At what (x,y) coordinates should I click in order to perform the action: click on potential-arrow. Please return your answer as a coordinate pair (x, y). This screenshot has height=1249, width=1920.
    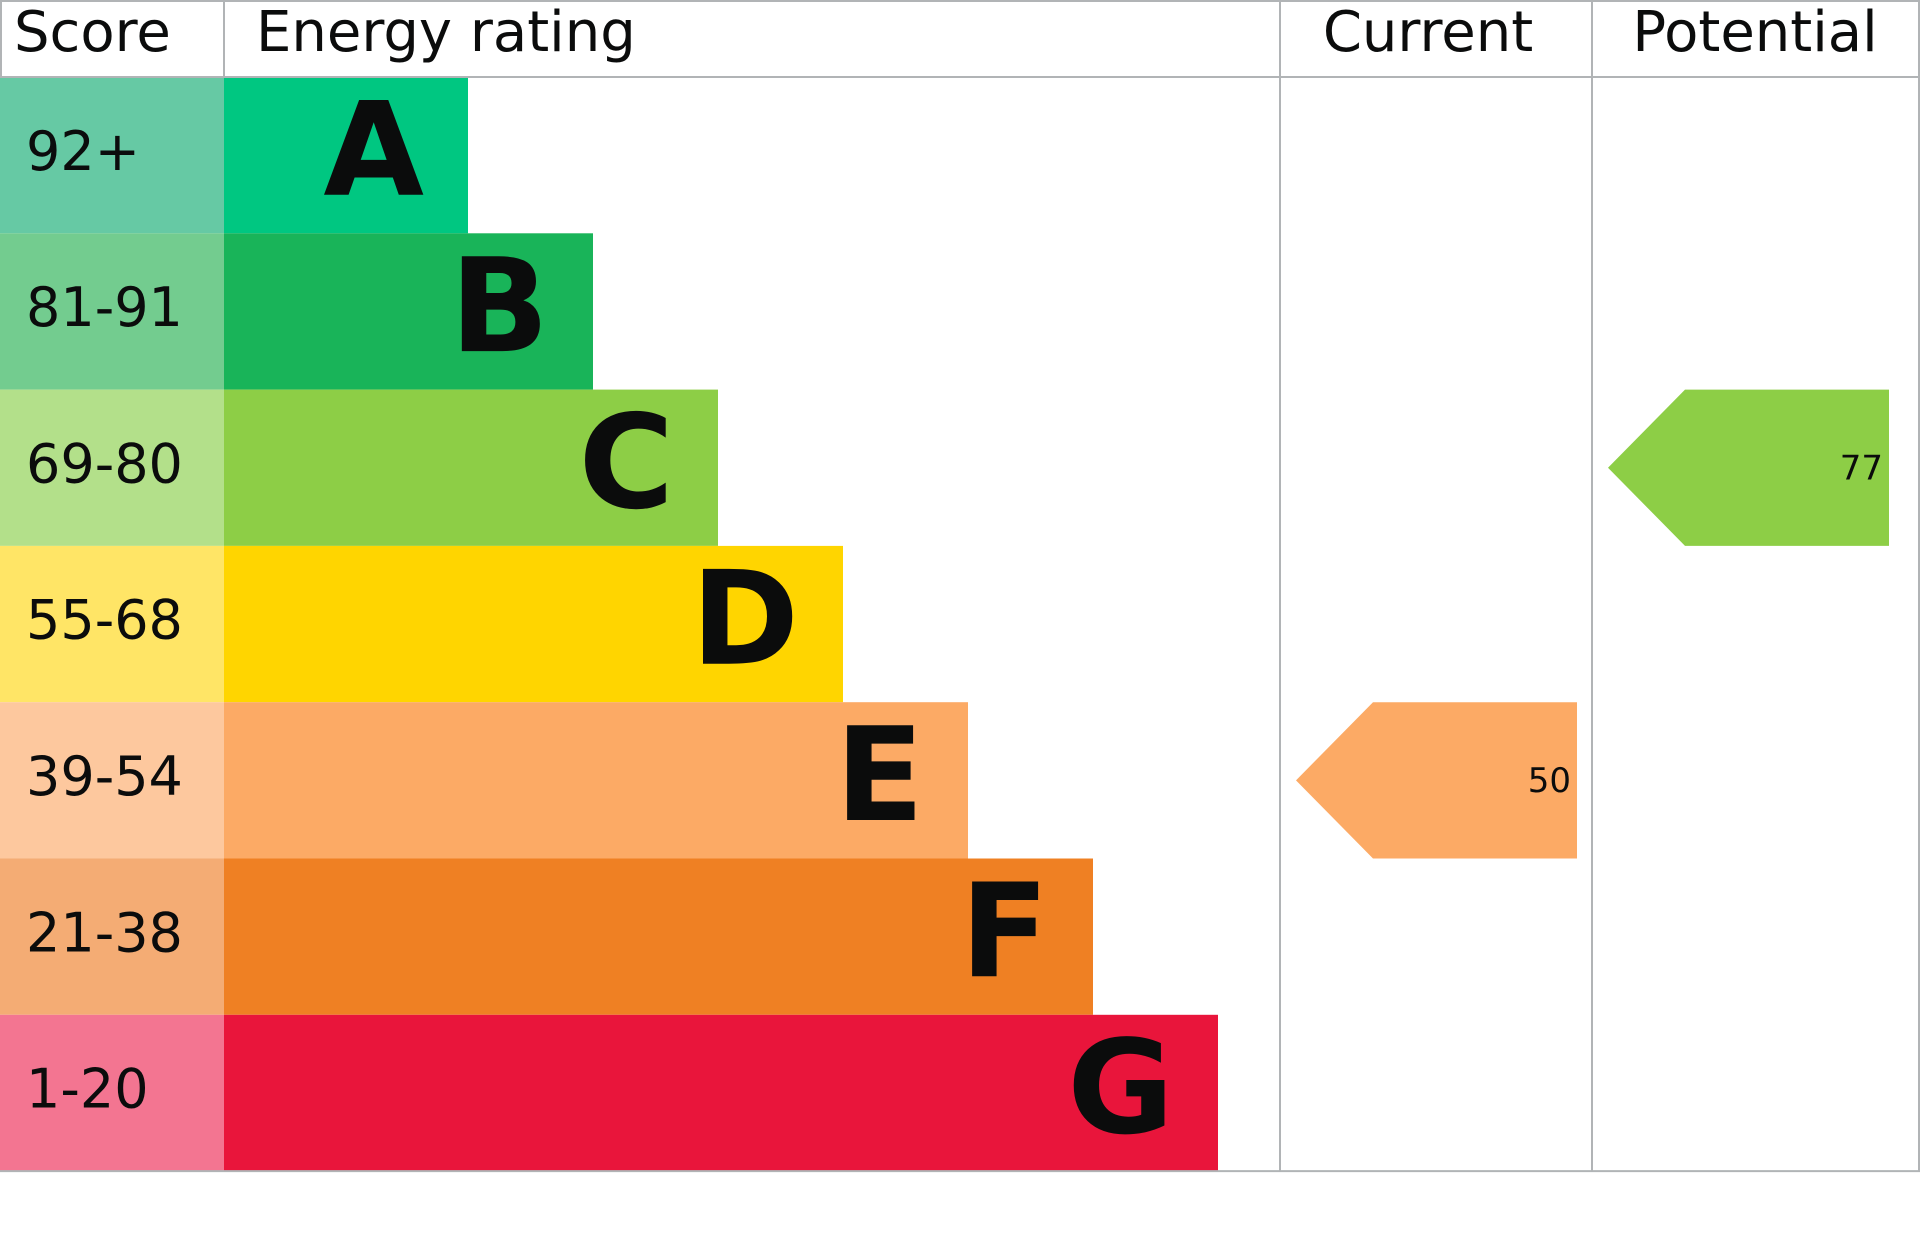
    Looking at the image, I should click on (1748, 467).